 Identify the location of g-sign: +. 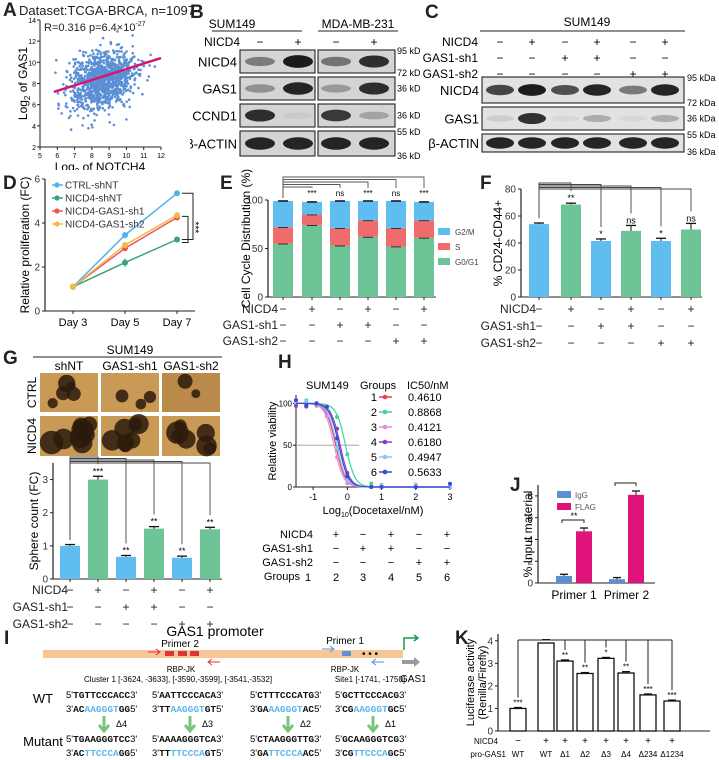
(97, 590).